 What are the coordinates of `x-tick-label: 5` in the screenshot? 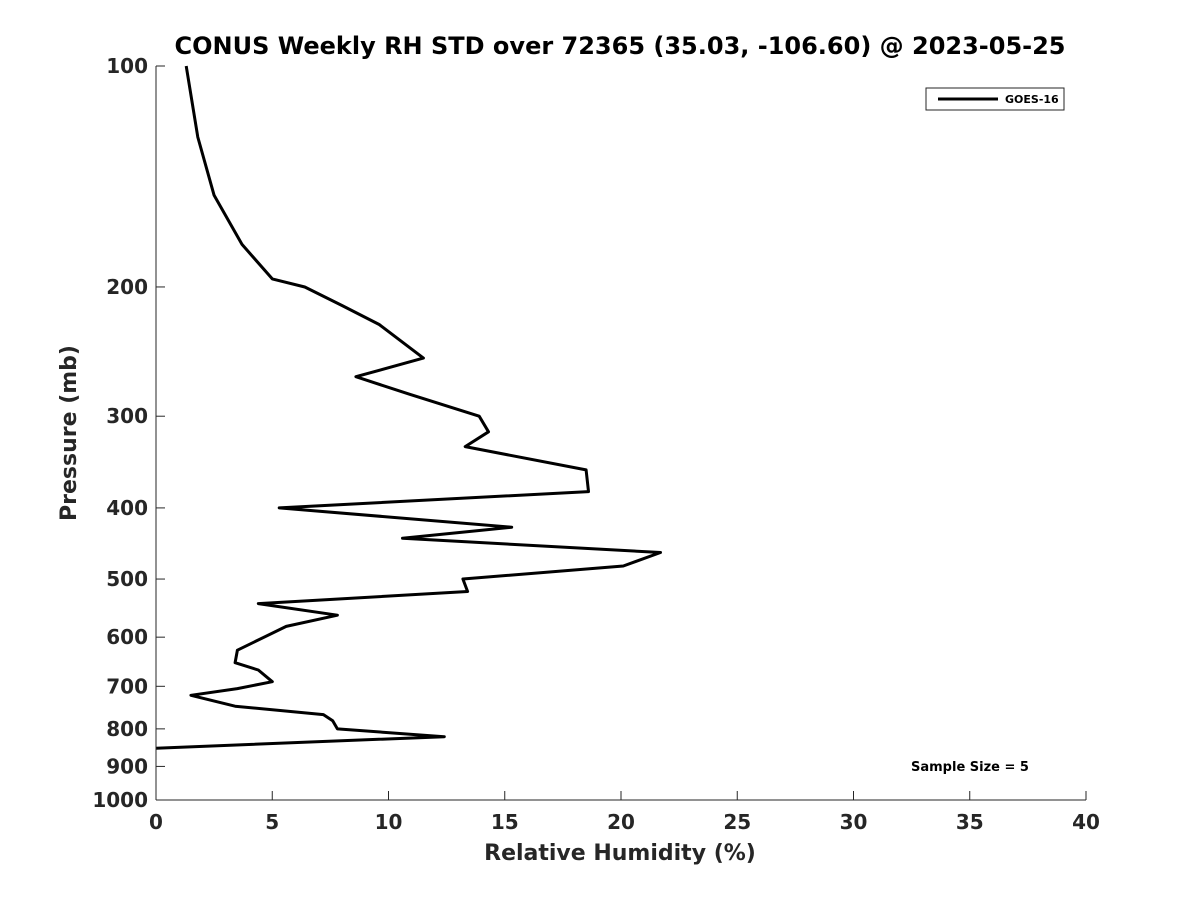 It's located at (272, 822).